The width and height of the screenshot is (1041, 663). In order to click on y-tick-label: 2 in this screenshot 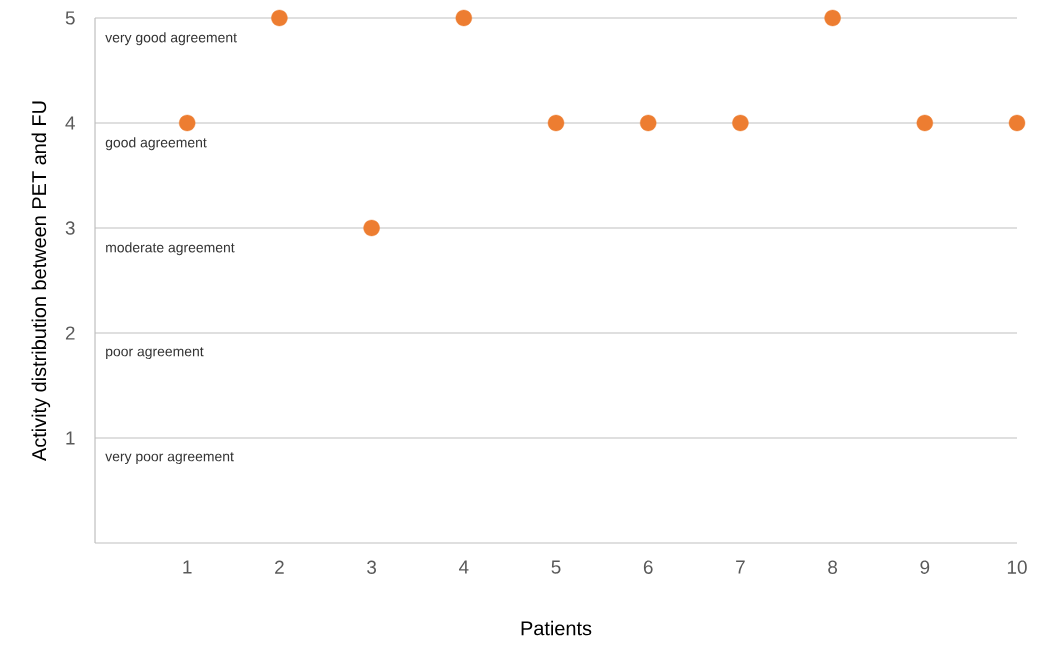, I will do `click(70, 333)`.